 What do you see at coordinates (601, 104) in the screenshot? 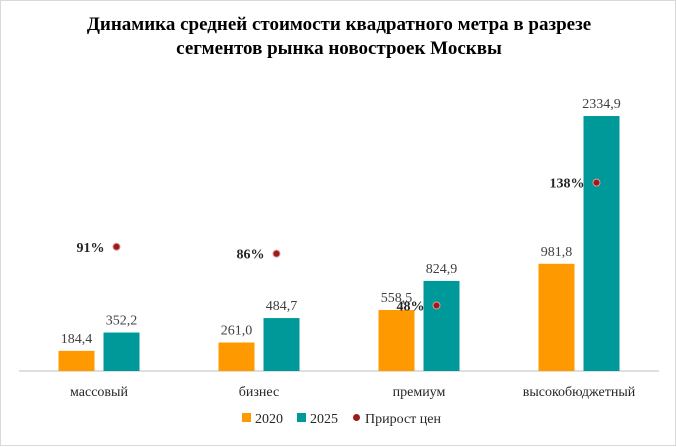
I see `data-label-2025-4: 2334,9` at bounding box center [601, 104].